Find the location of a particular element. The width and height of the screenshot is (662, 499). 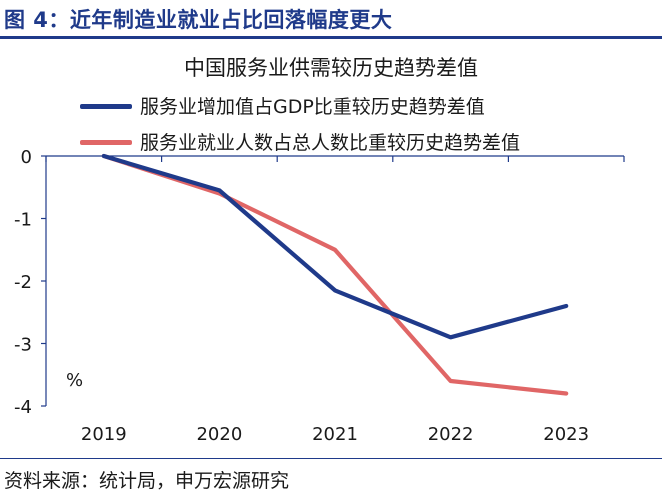

legend-label-employment: 服务业就业人数占总人数比重较历史趋势差值 is located at coordinates (330, 143).